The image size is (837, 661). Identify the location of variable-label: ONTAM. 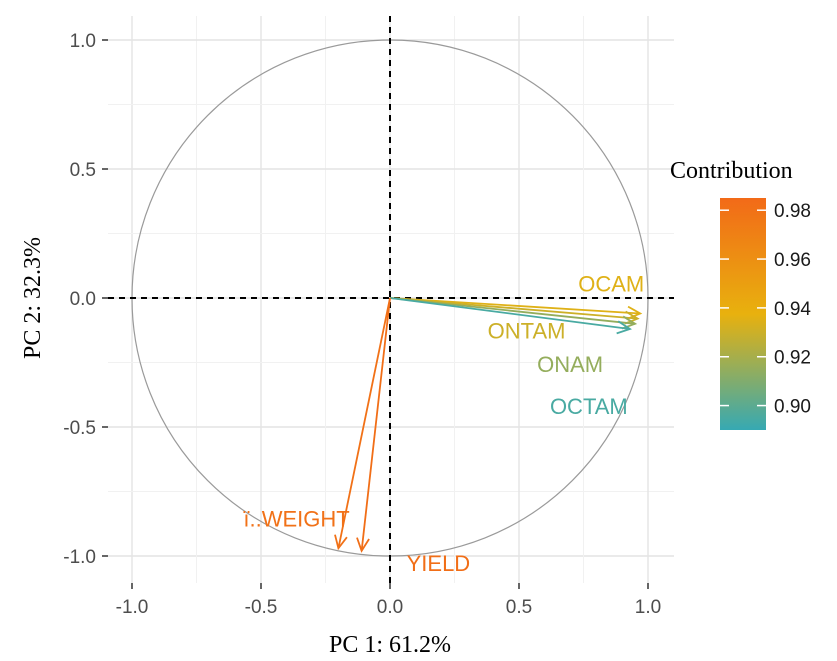
(527, 331).